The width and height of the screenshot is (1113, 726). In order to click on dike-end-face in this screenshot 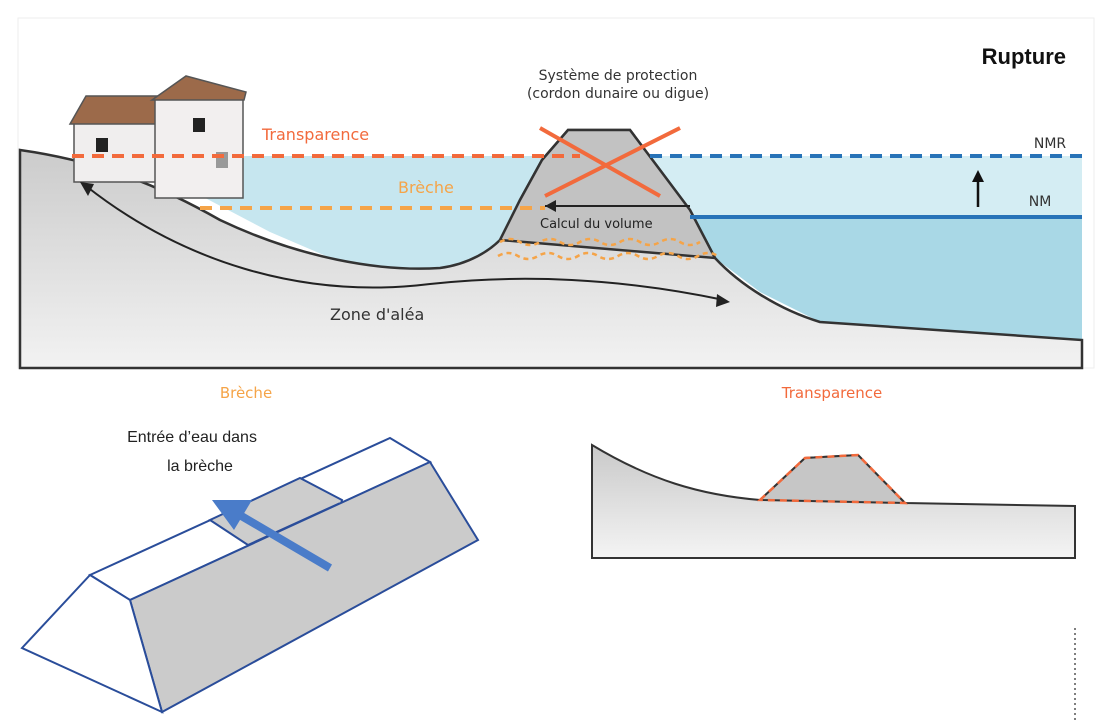, I will do `click(92, 643)`.